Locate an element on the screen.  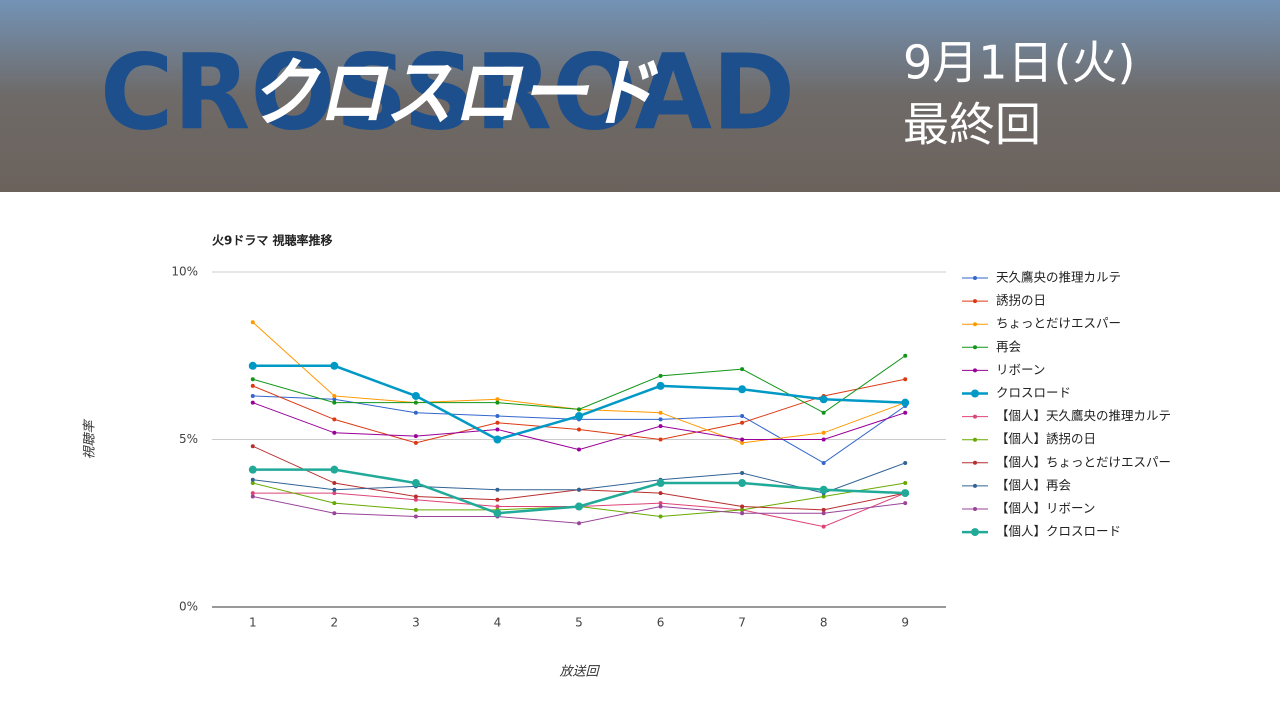
y-tick-label: 0% is located at coordinates (188, 607).